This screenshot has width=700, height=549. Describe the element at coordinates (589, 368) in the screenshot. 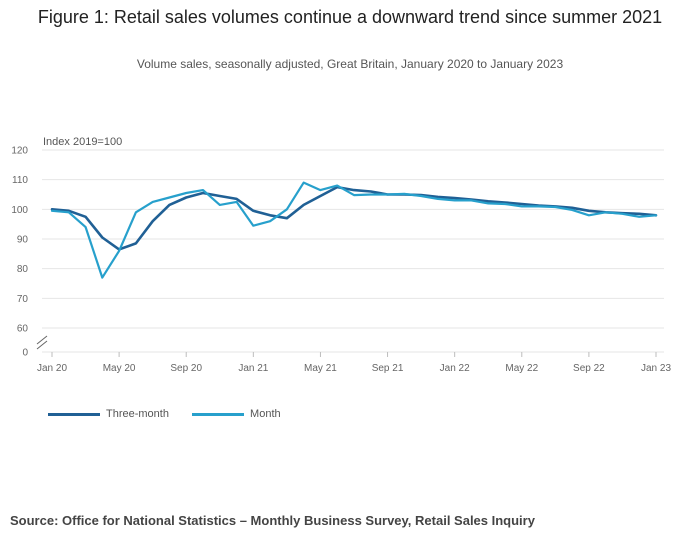

I see `x-tick-label-8: Sep 22` at that location.